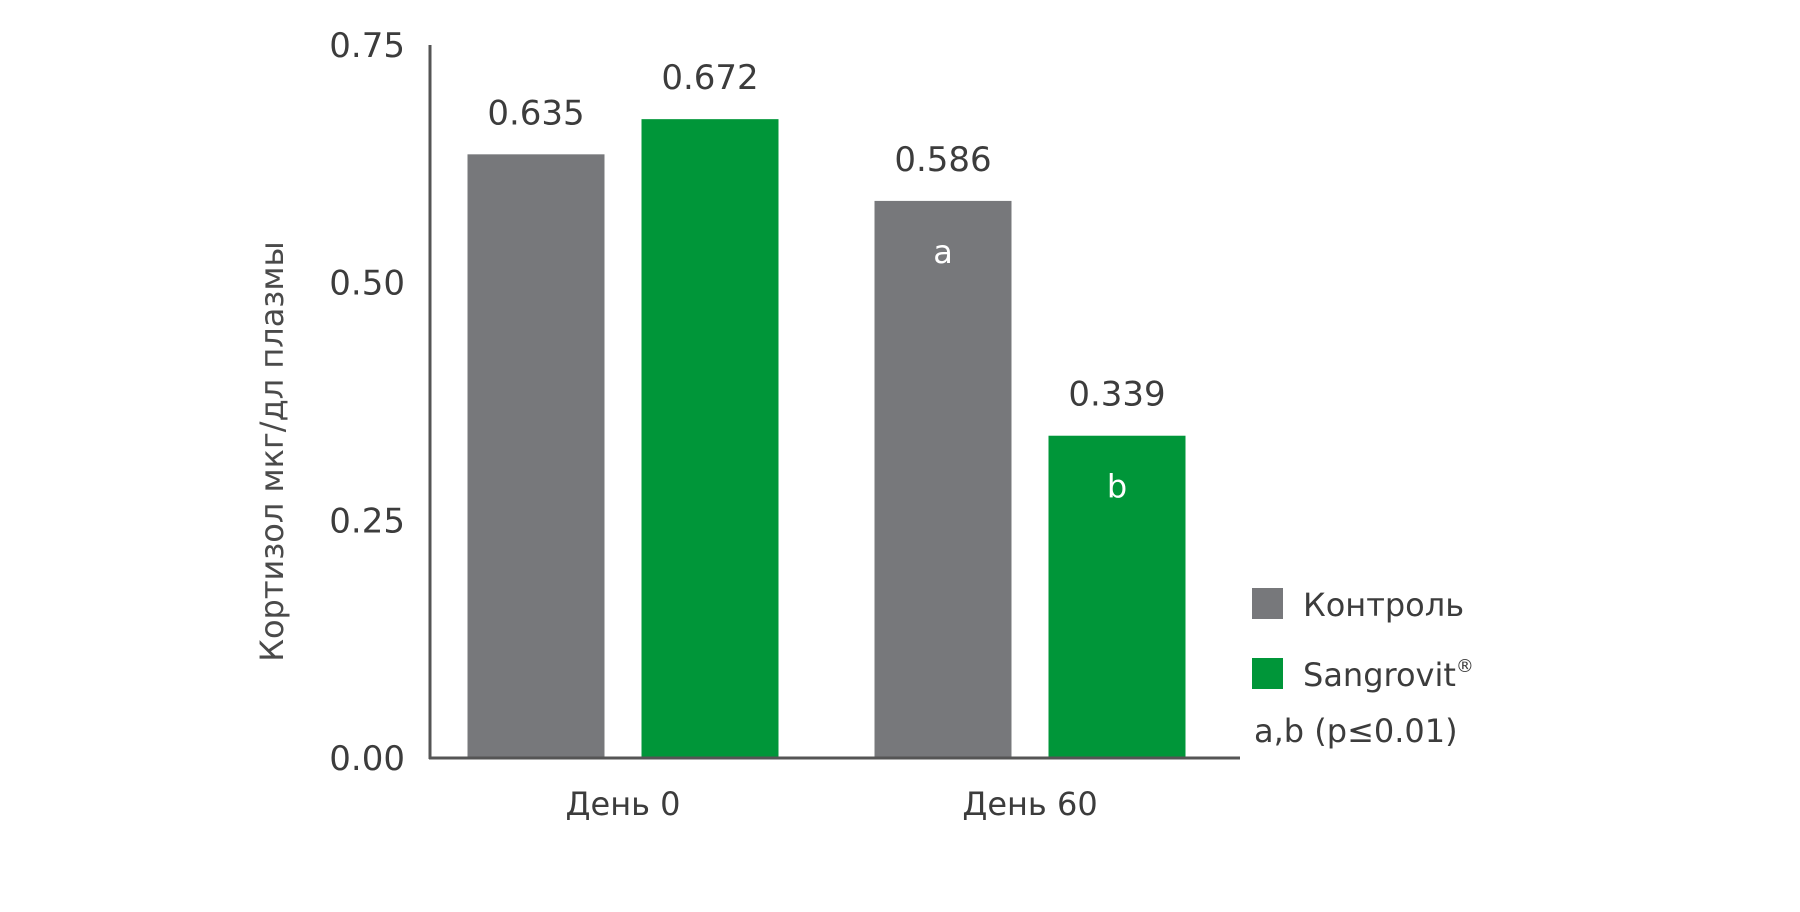 This screenshot has height=912, width=1800. I want to click on legend-label: Sangrovit®, so click(1388, 675).